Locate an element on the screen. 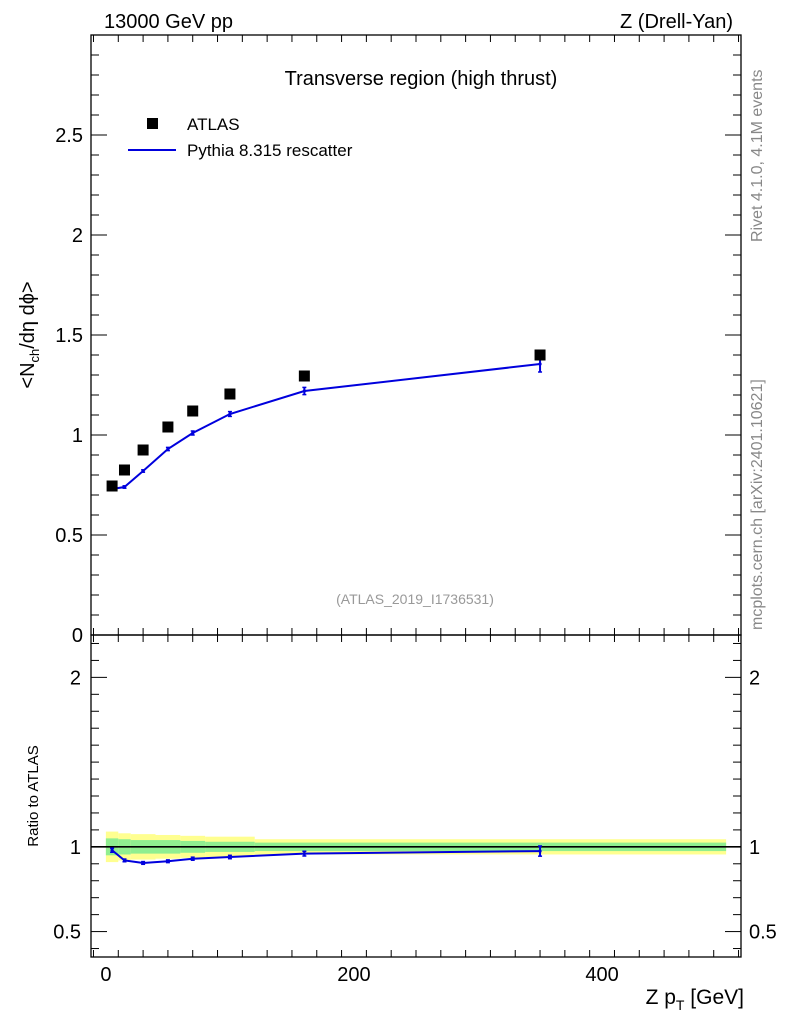 The height and width of the screenshot is (1024, 786). main-mc-series is located at coordinates (326, 423).